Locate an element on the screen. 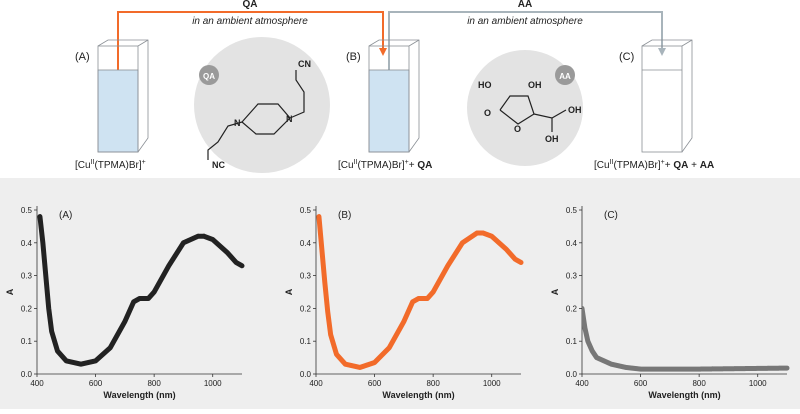 This screenshot has width=800, height=414. badge-text: QA is located at coordinates (209, 76).